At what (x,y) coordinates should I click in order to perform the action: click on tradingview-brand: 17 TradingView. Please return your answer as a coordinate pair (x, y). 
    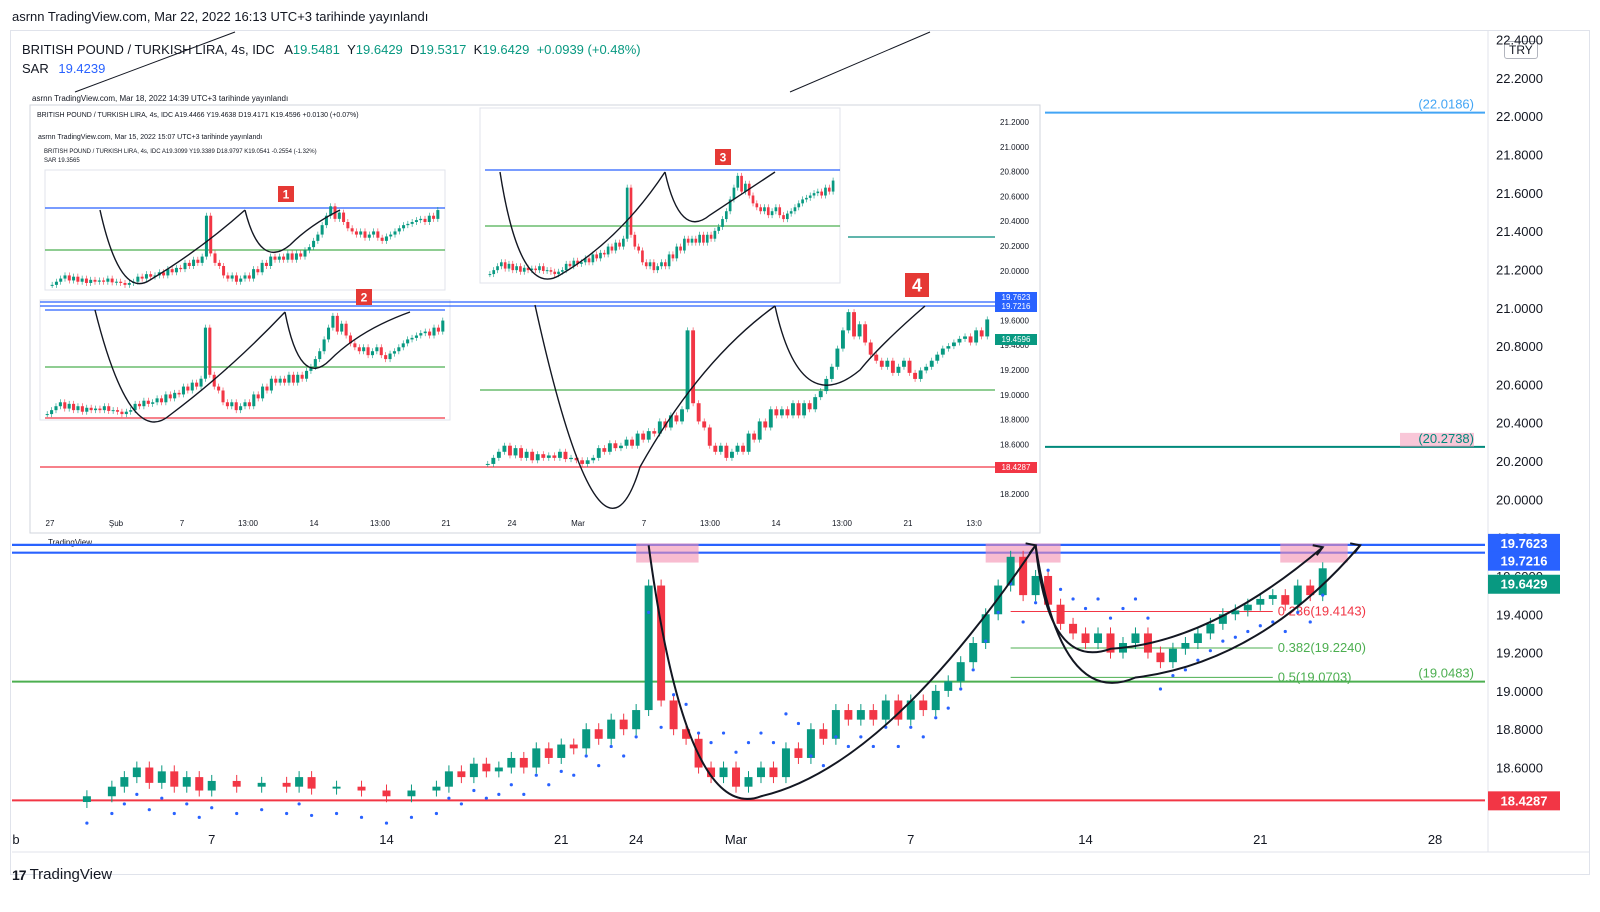
    Looking at the image, I should click on (62, 874).